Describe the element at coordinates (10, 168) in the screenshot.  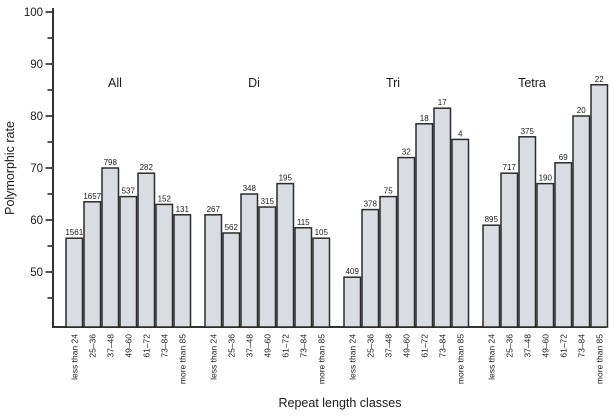
I see `y-axis-title: Polymorphic rate` at that location.